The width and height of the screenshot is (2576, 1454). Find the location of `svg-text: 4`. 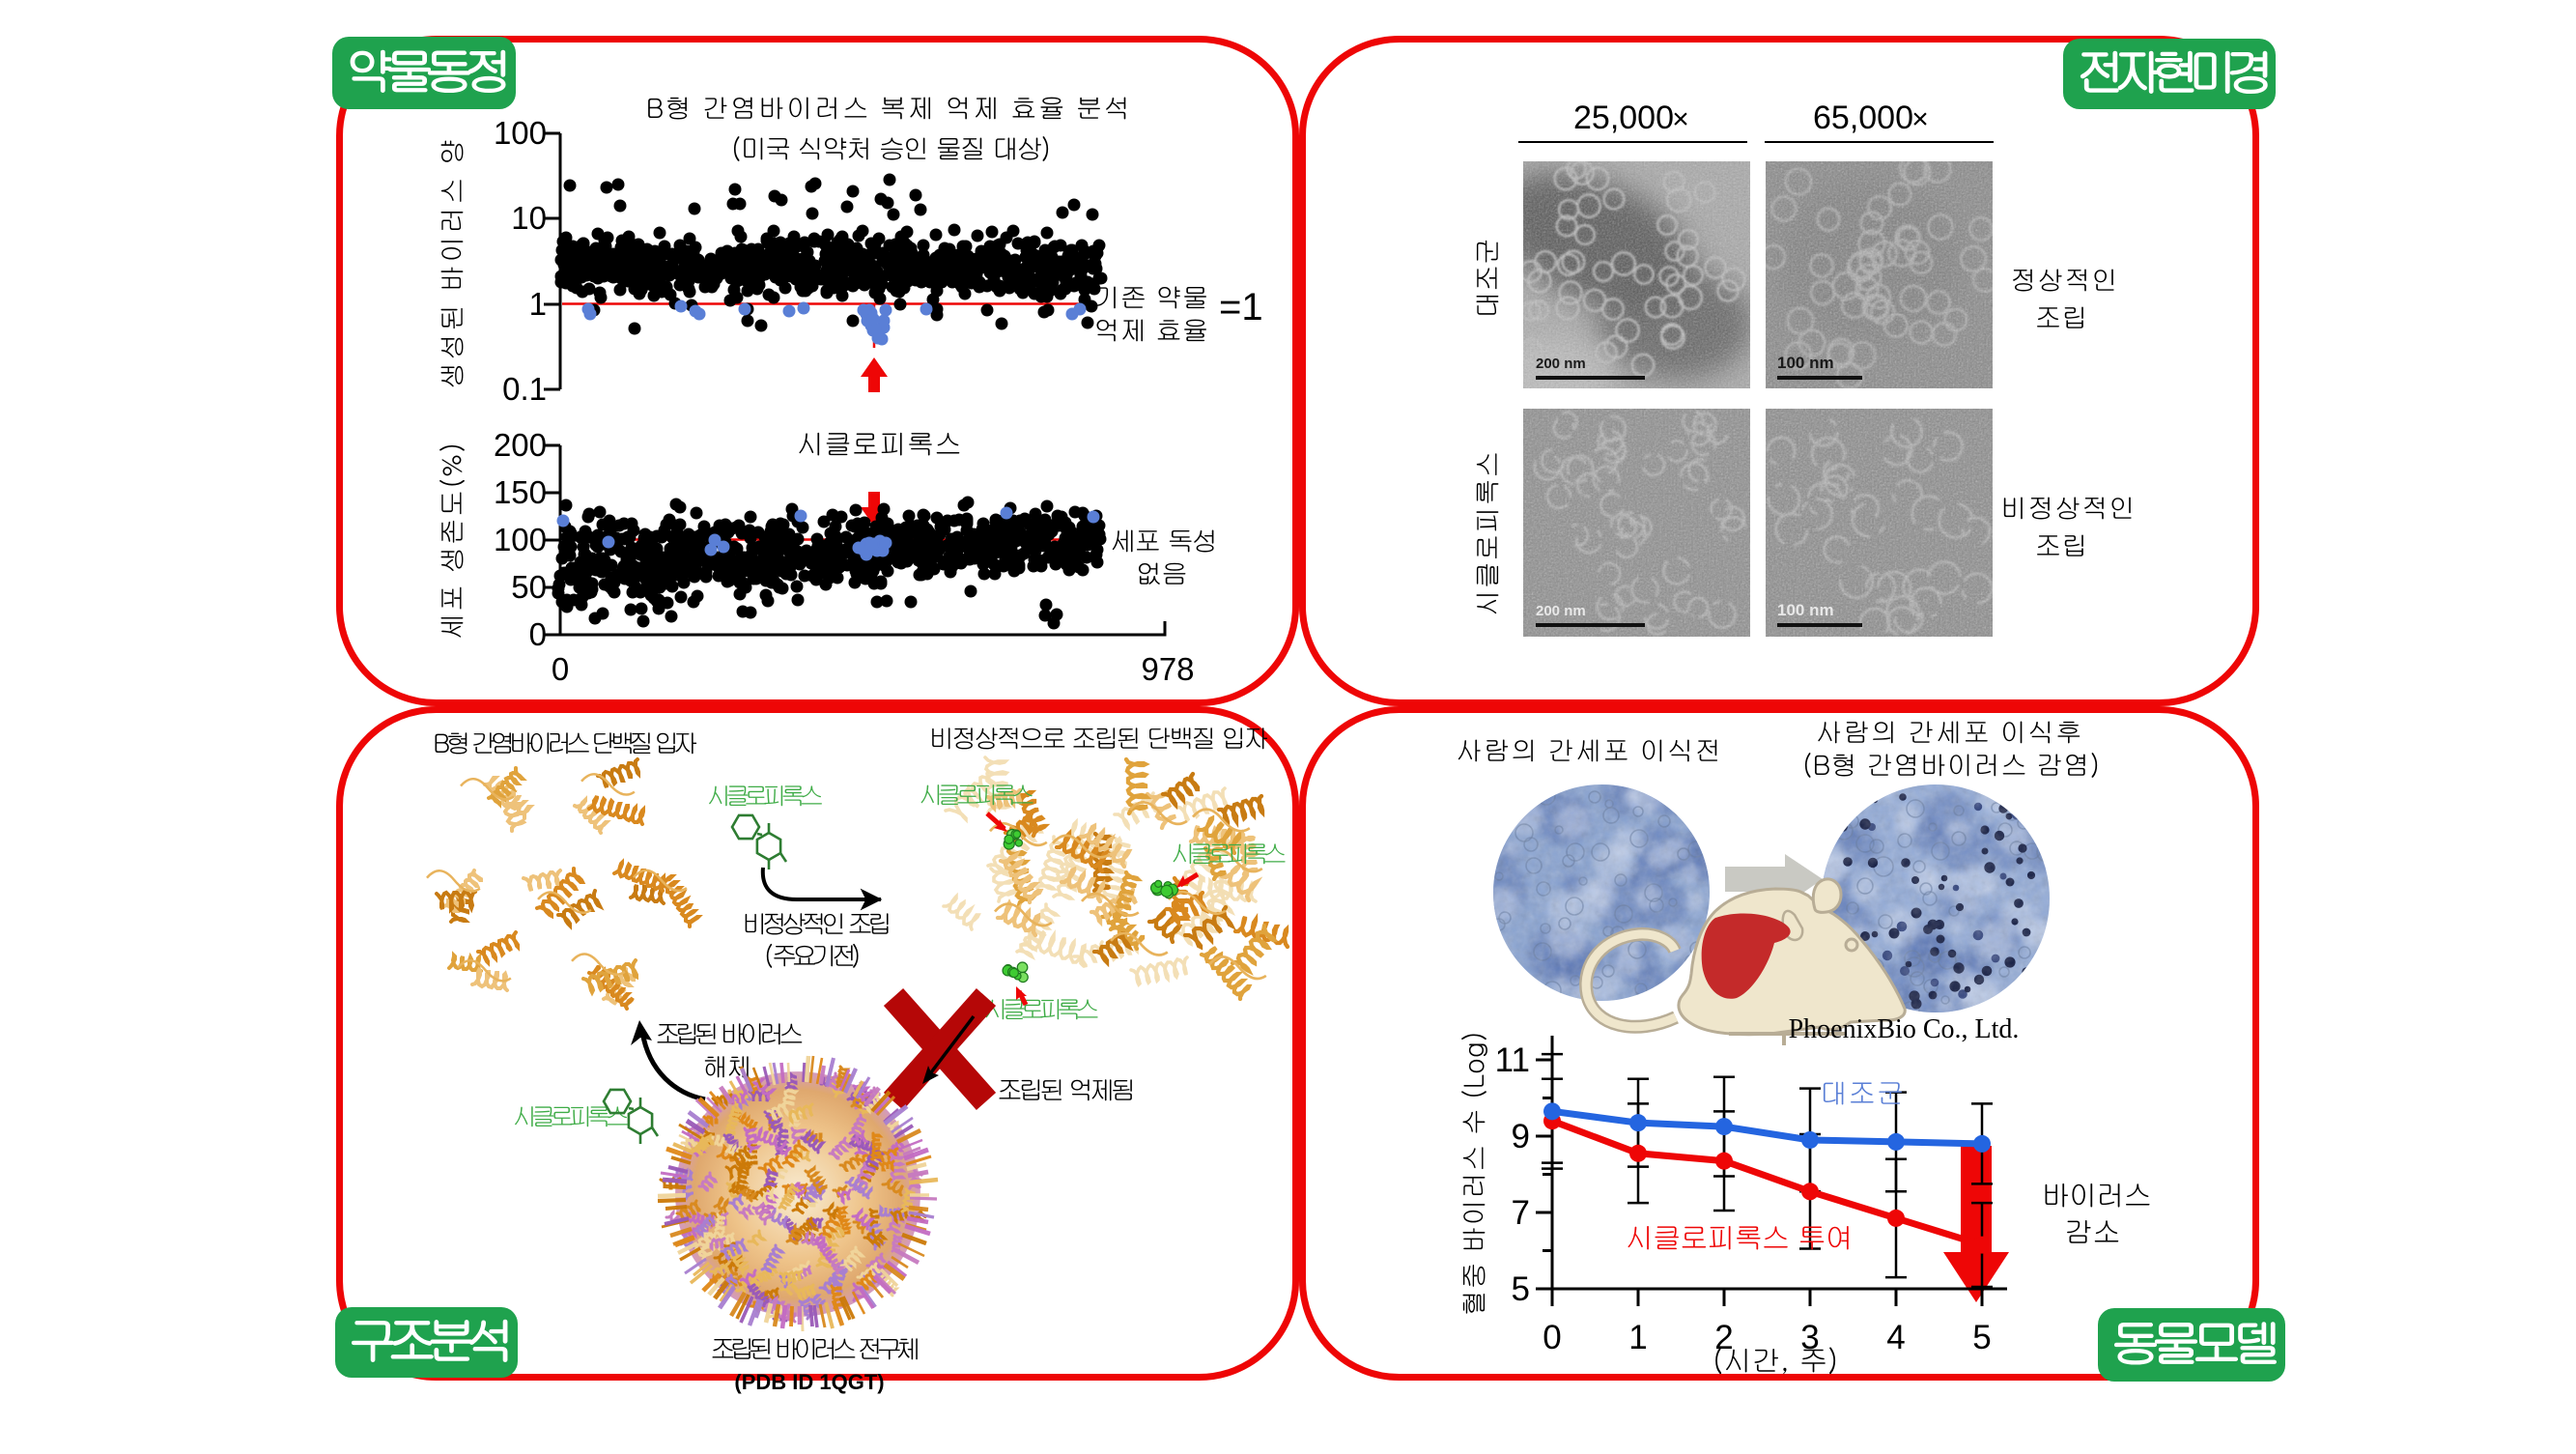

svg-text: 4 is located at coordinates (1895, 1338).